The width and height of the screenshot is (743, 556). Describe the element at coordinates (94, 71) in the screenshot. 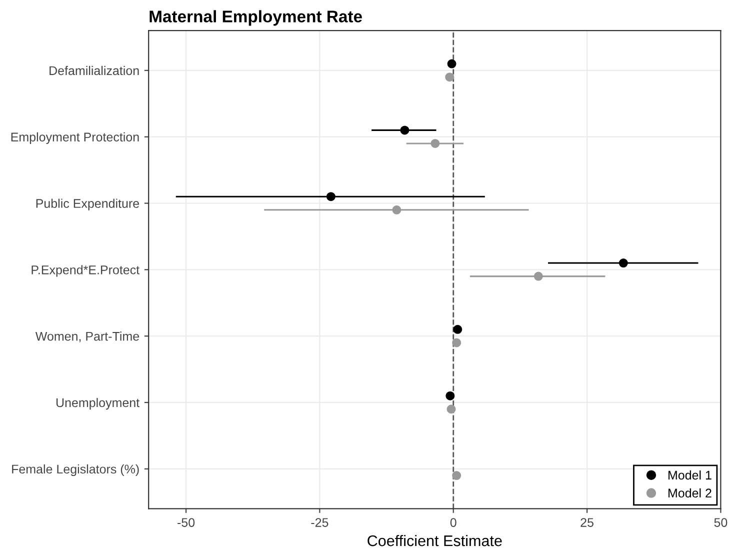

I see `y-tick-label: Defamilialization` at that location.